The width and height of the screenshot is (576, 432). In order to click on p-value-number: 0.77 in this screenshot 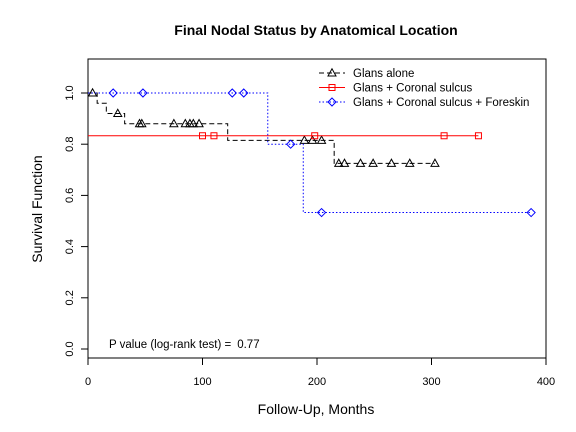, I will do `click(248, 345)`.